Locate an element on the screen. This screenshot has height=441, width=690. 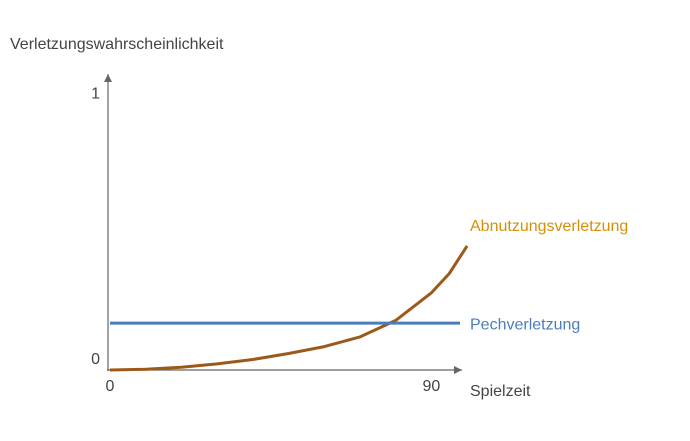
series-label: Pechverletzung is located at coordinates (525, 324).